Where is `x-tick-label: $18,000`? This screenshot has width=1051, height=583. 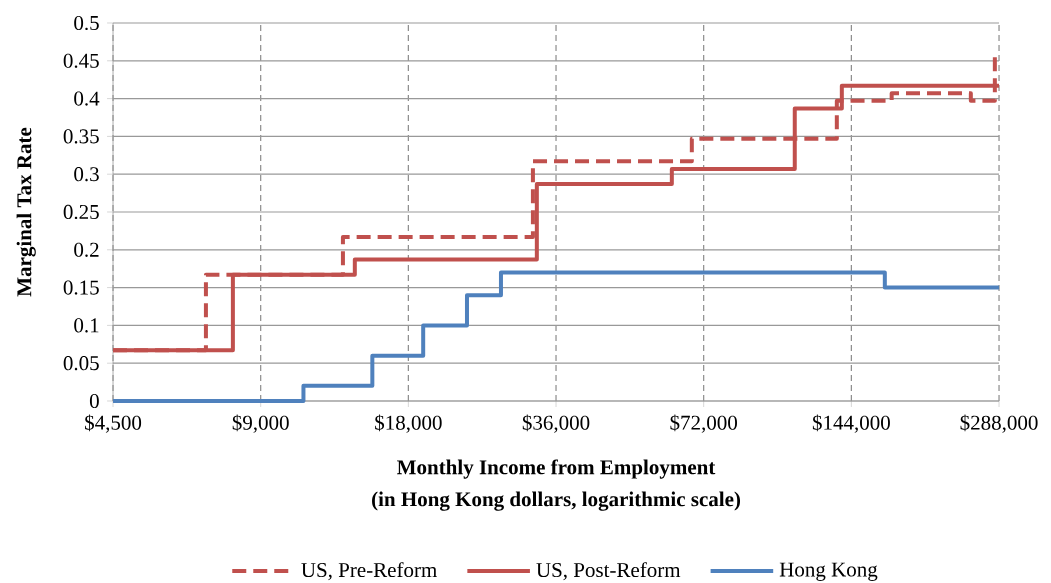
x-tick-label: $18,000 is located at coordinates (408, 423).